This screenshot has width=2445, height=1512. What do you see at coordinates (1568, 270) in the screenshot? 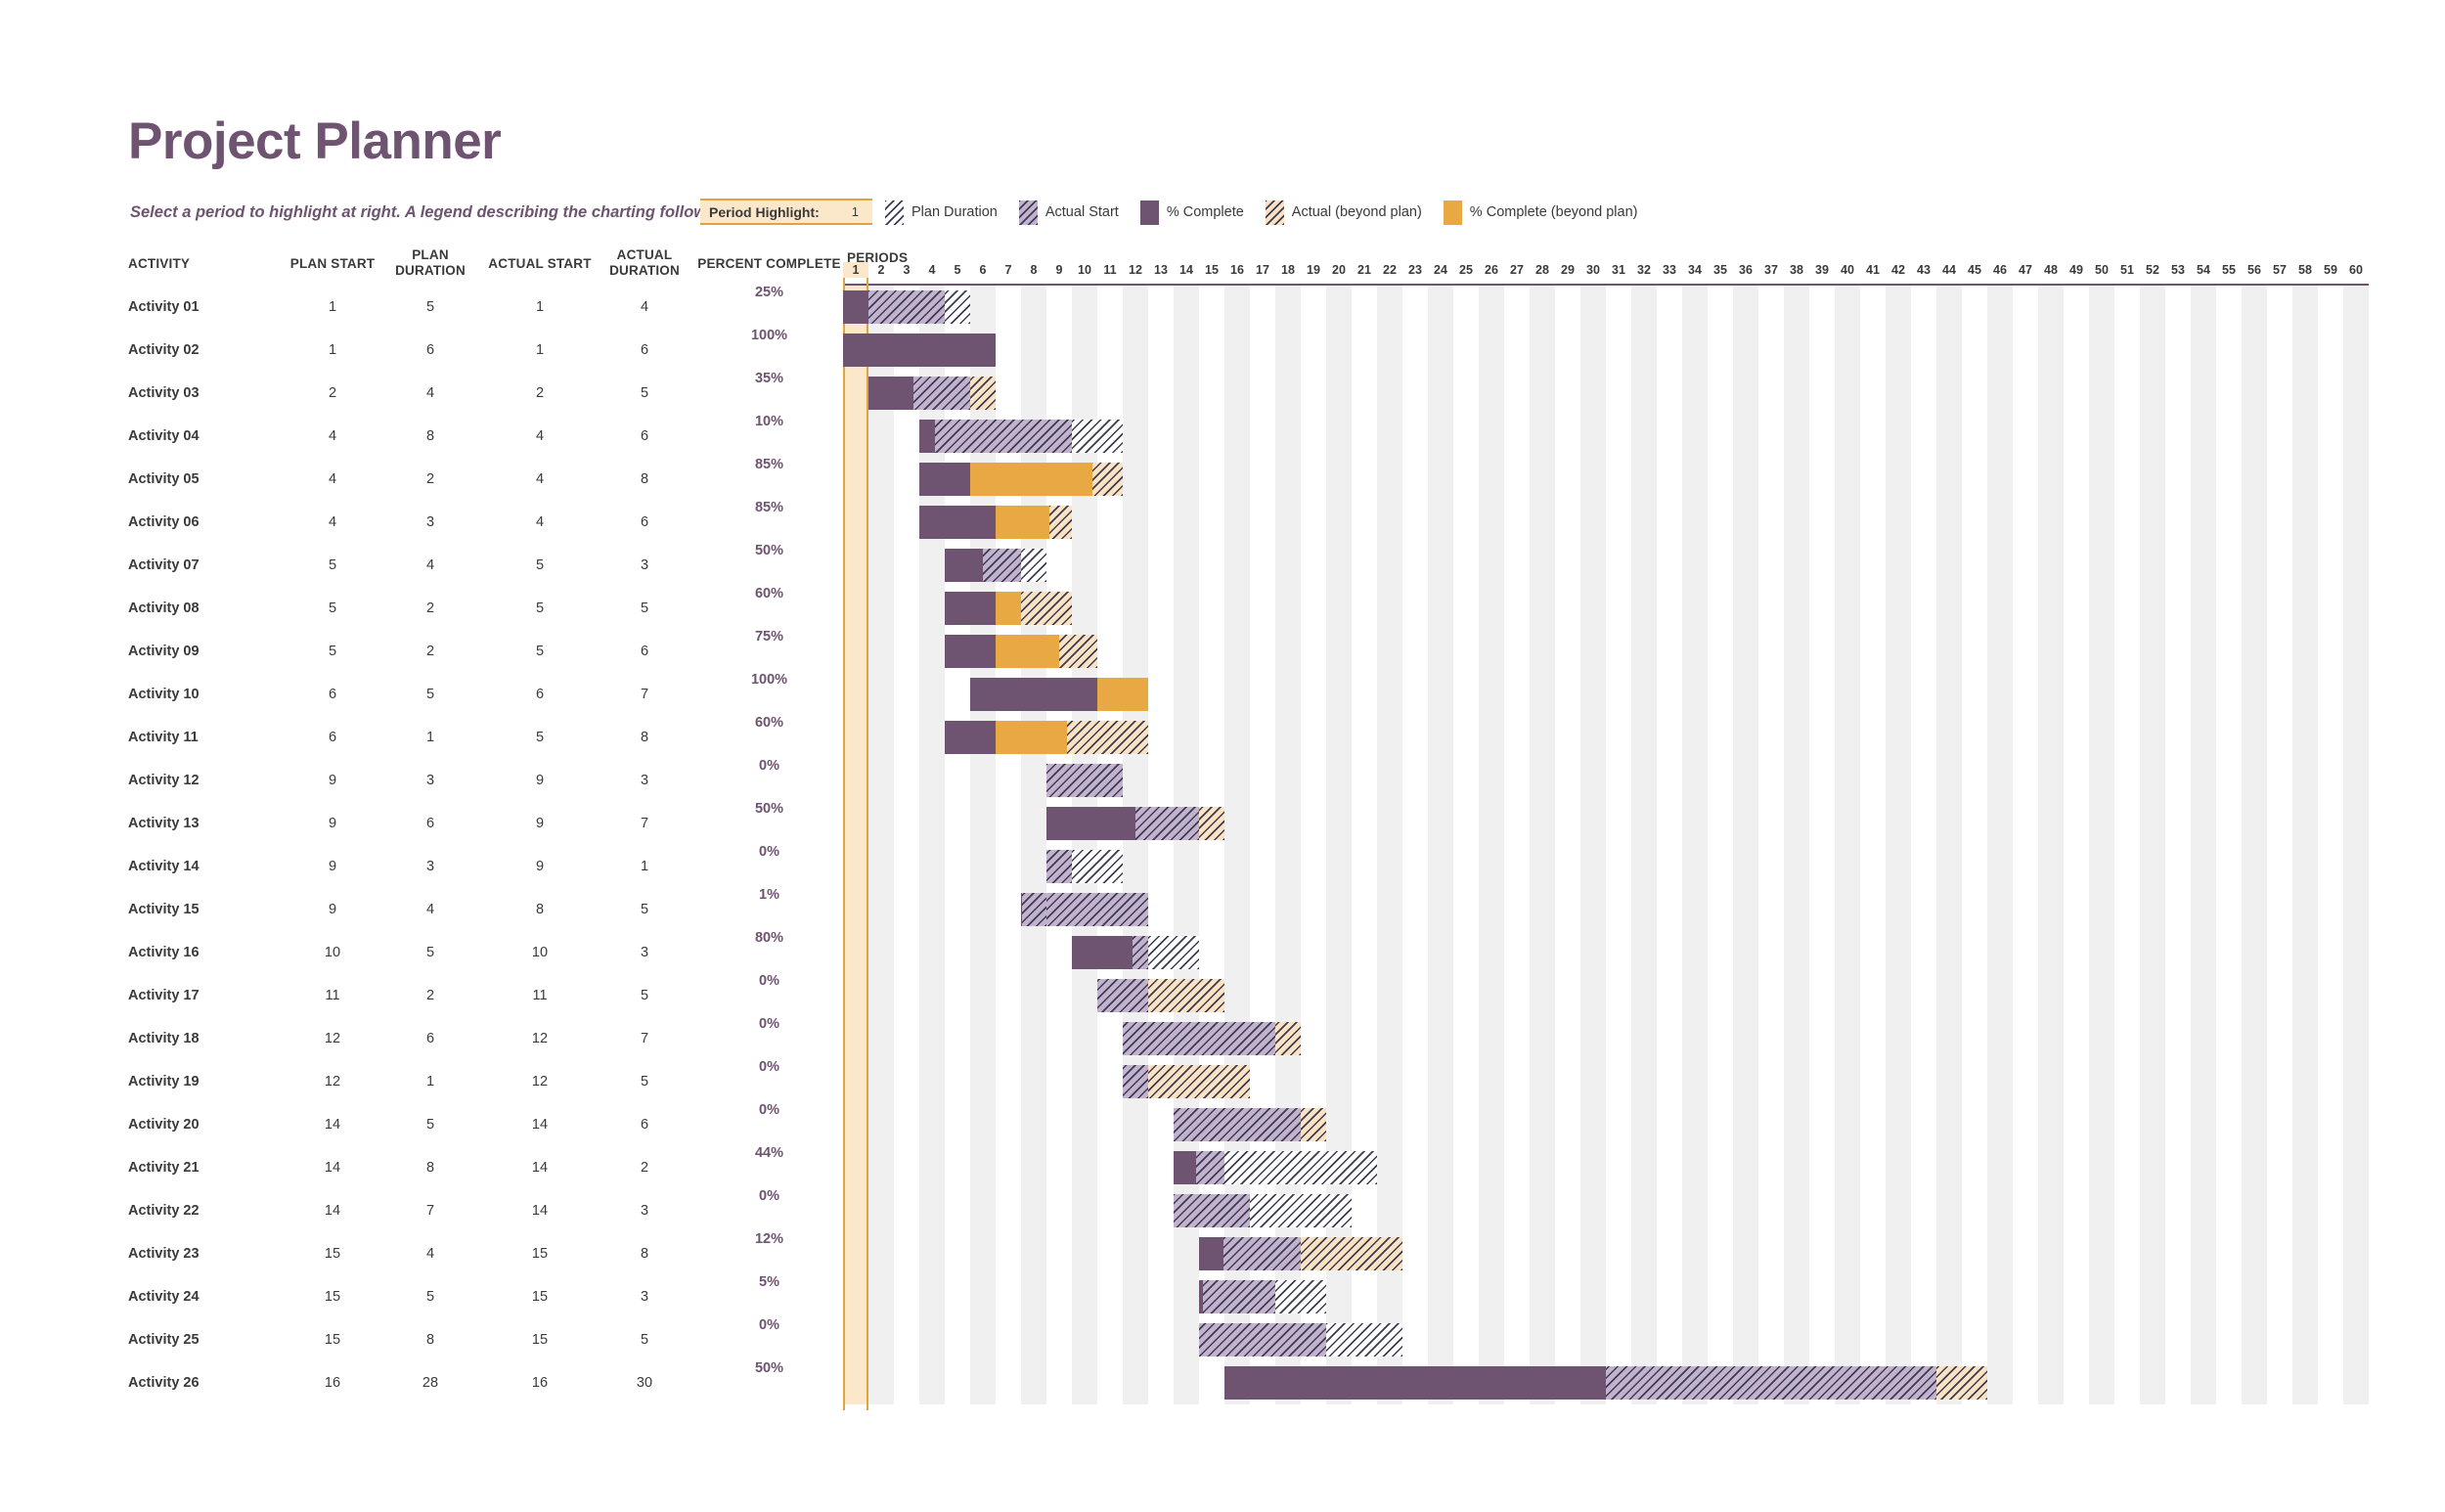
I see `period-label-29: 29` at bounding box center [1568, 270].